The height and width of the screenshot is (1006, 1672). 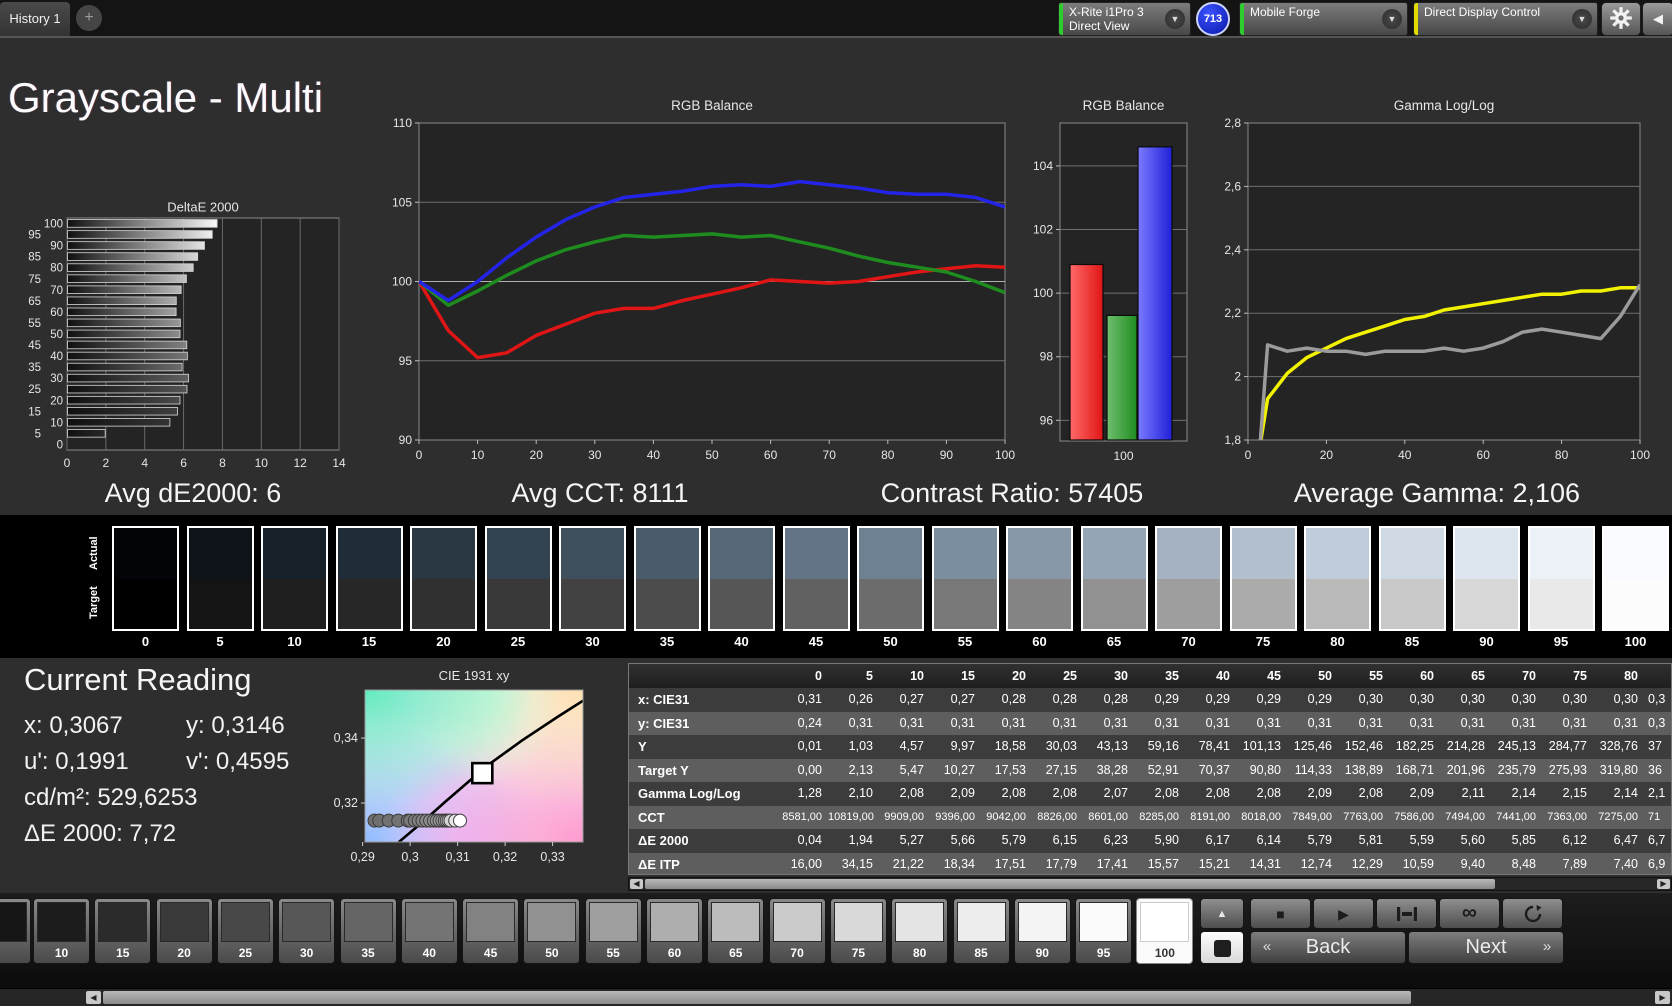 What do you see at coordinates (712, 105) in the screenshot?
I see `svg-text: RGB Balance` at bounding box center [712, 105].